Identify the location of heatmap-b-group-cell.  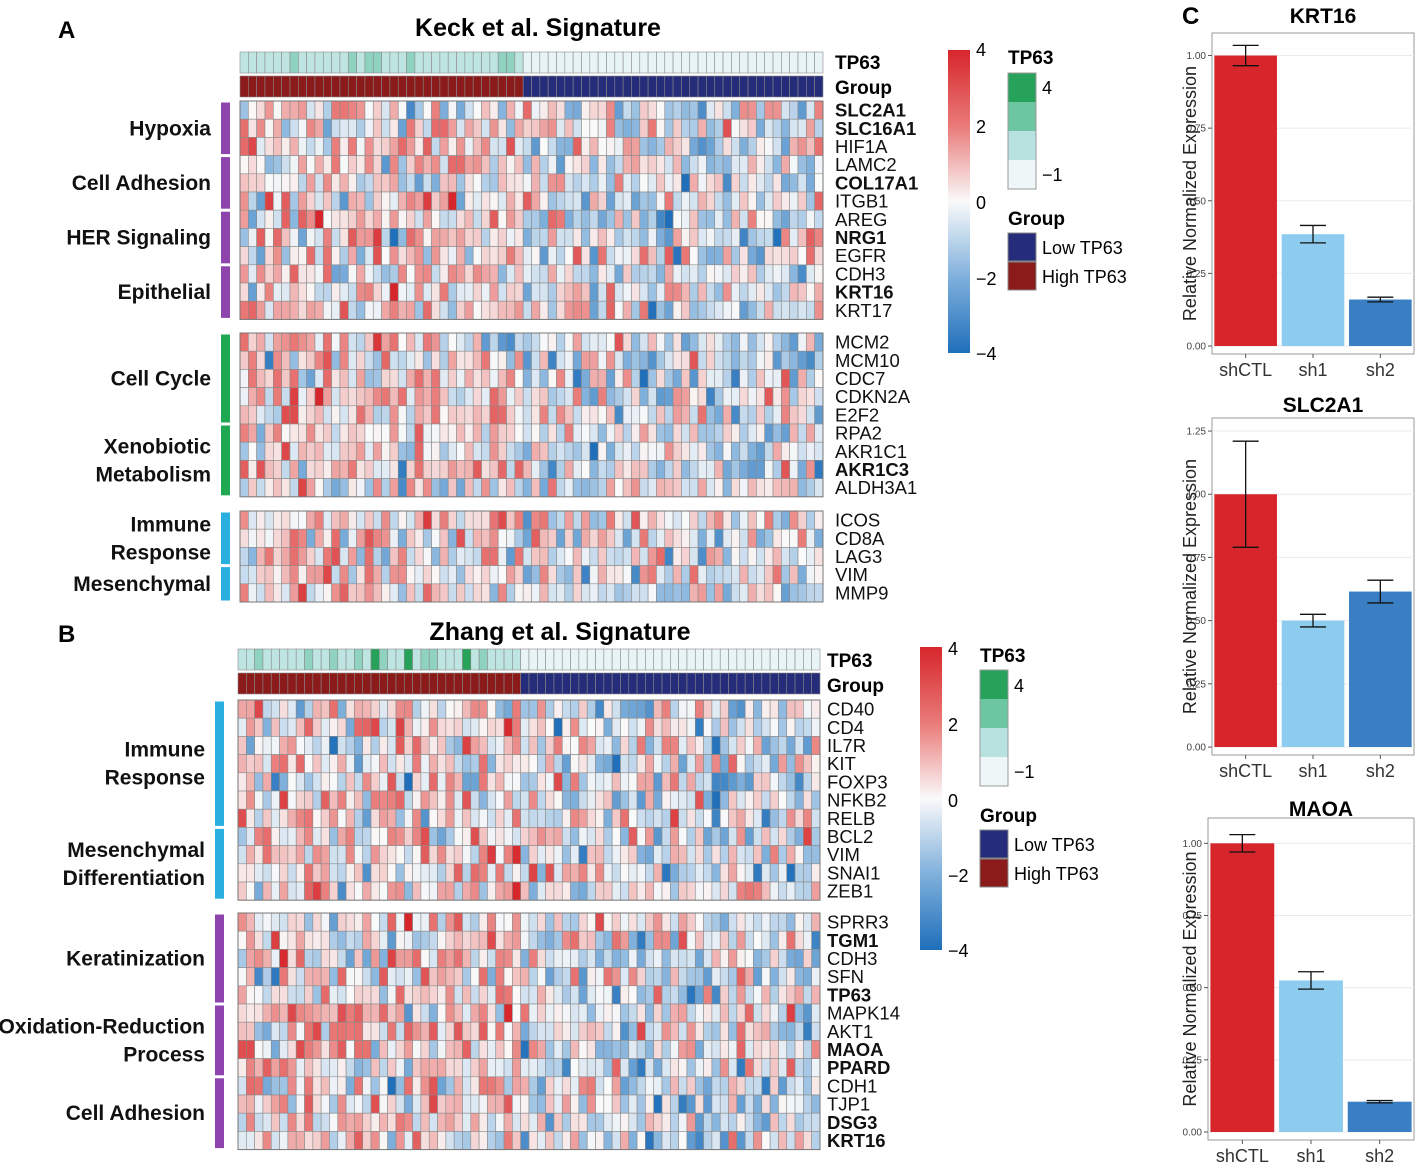
(807, 683).